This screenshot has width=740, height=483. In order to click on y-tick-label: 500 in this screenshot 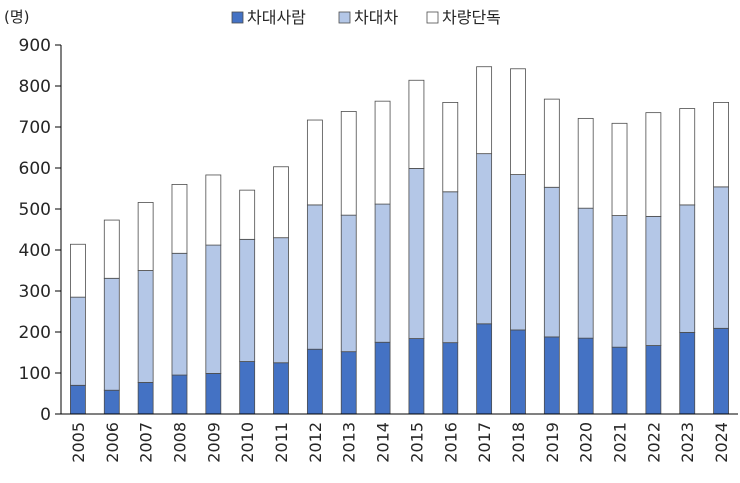, I will do `click(35, 210)`.